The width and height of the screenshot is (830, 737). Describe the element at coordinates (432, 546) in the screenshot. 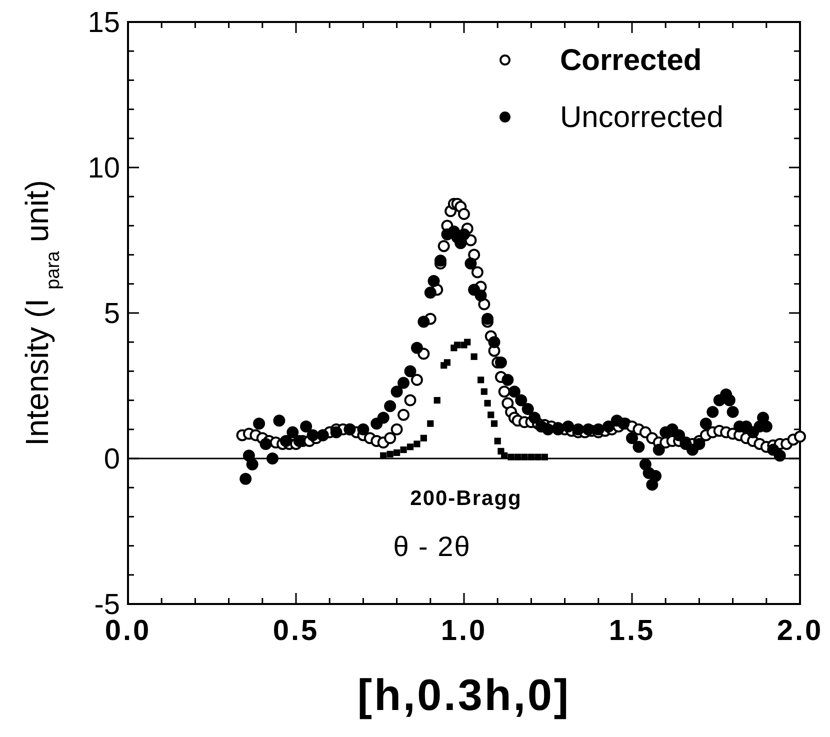

I see `annotation: θ - 2θ` at that location.